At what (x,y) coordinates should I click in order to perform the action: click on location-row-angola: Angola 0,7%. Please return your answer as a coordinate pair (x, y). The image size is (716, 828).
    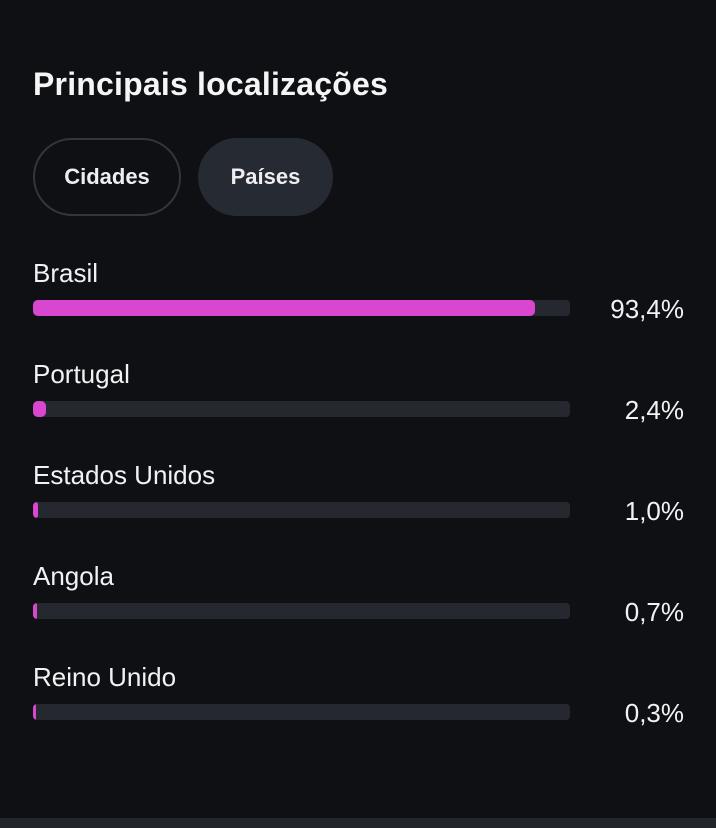
    Looking at the image, I should click on (358, 606).